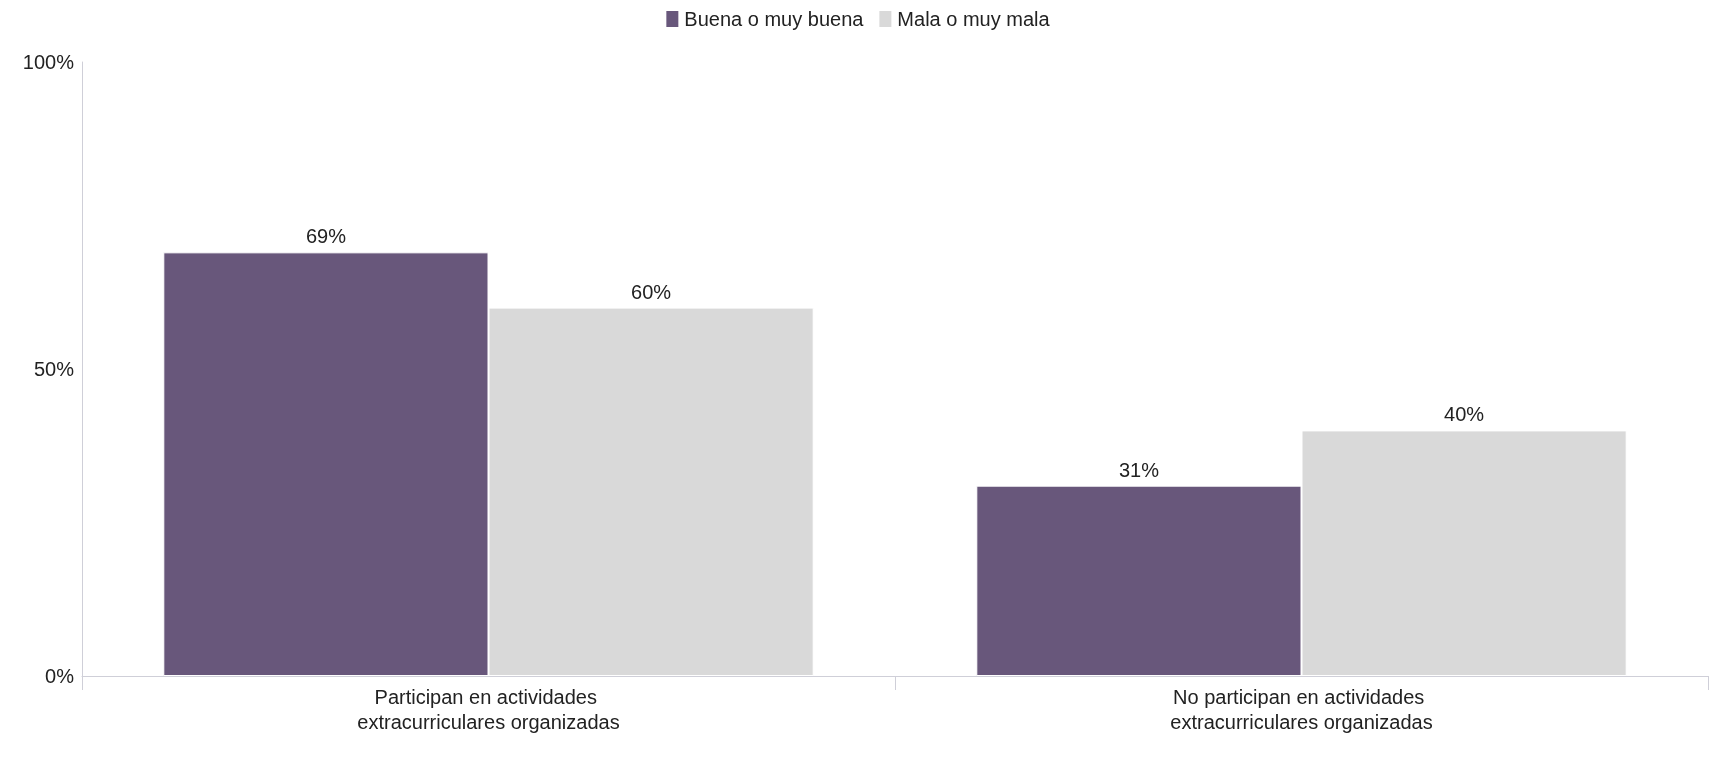 The height and width of the screenshot is (780, 1714). What do you see at coordinates (774, 19) in the screenshot?
I see `legend-label: Buena o muy buena` at bounding box center [774, 19].